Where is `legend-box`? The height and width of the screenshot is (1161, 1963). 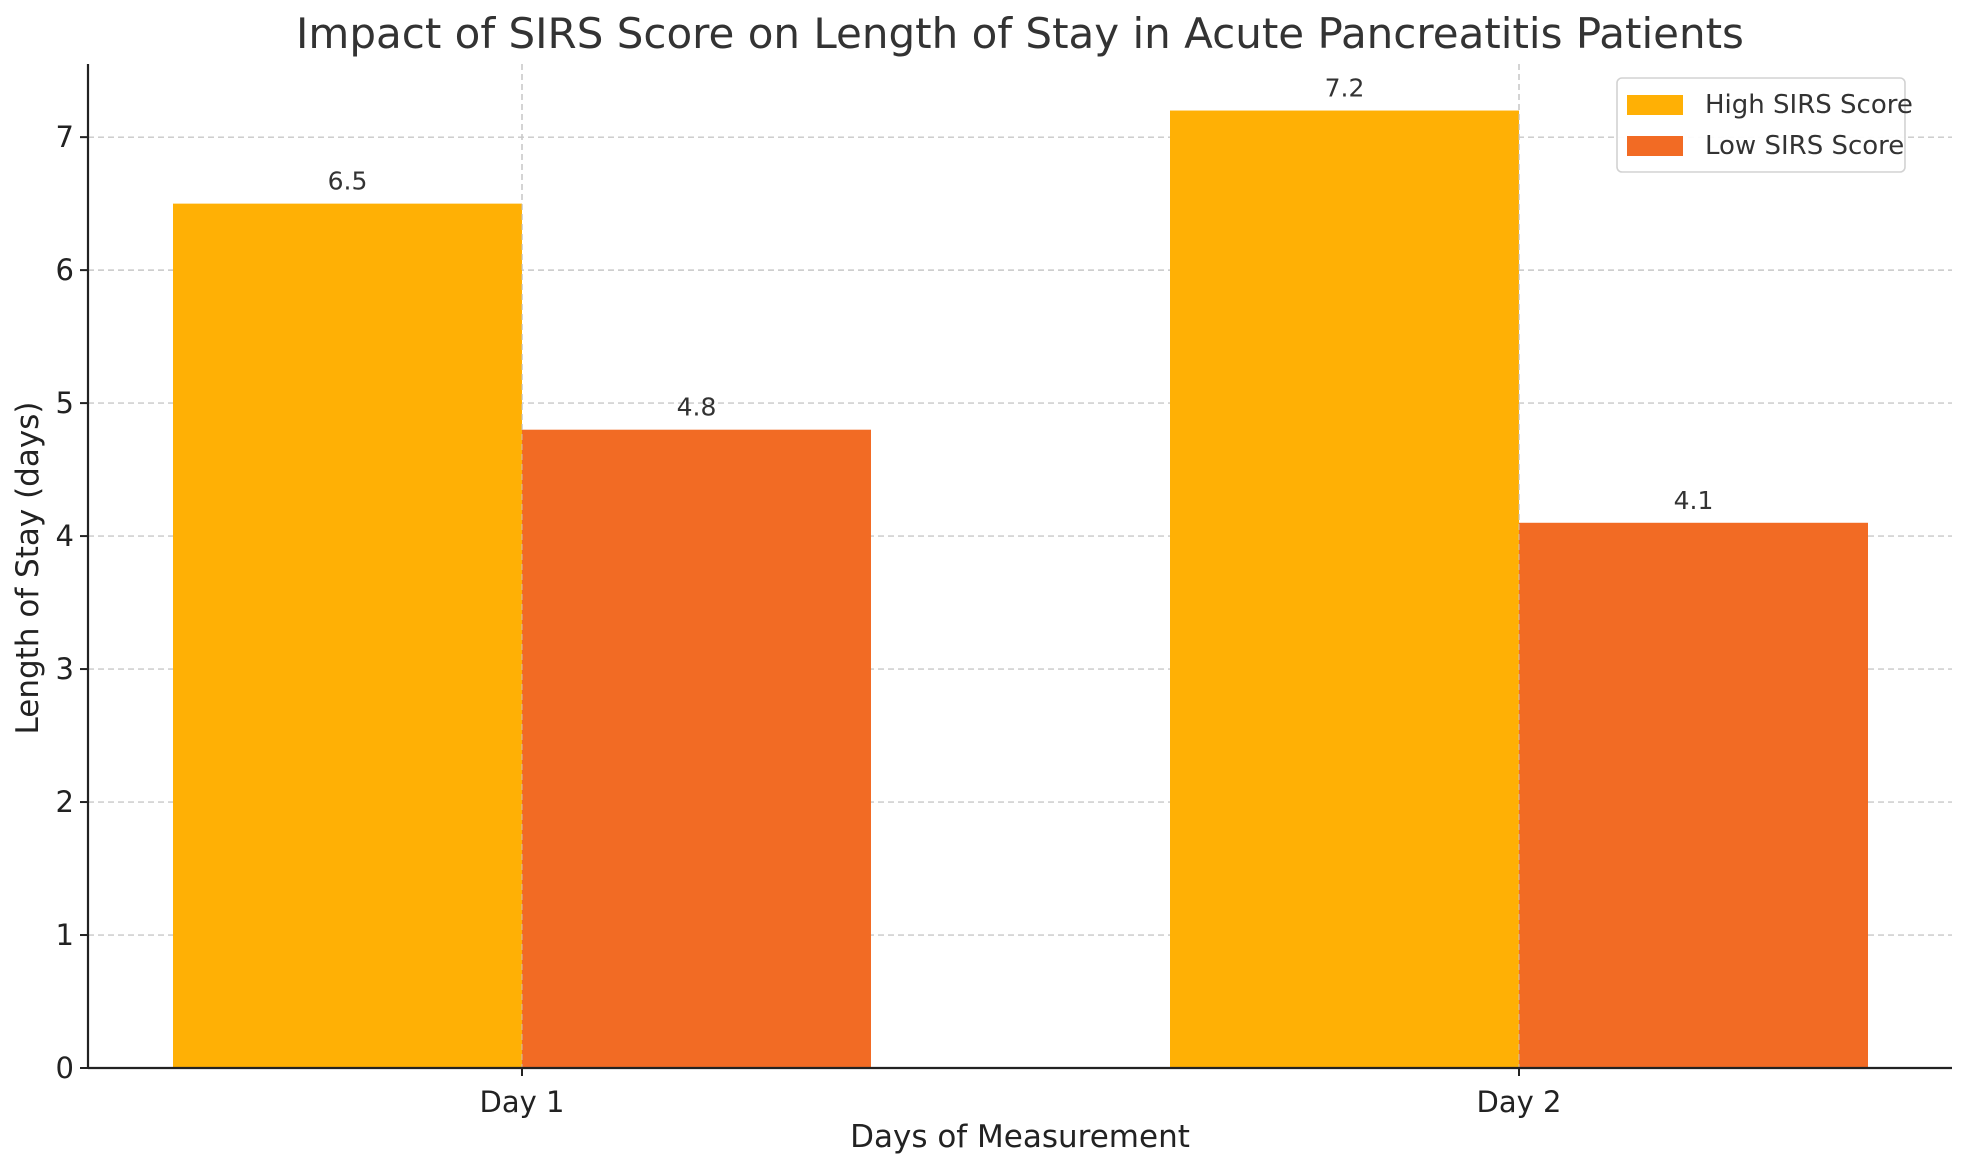
legend-box is located at coordinates (1761, 125).